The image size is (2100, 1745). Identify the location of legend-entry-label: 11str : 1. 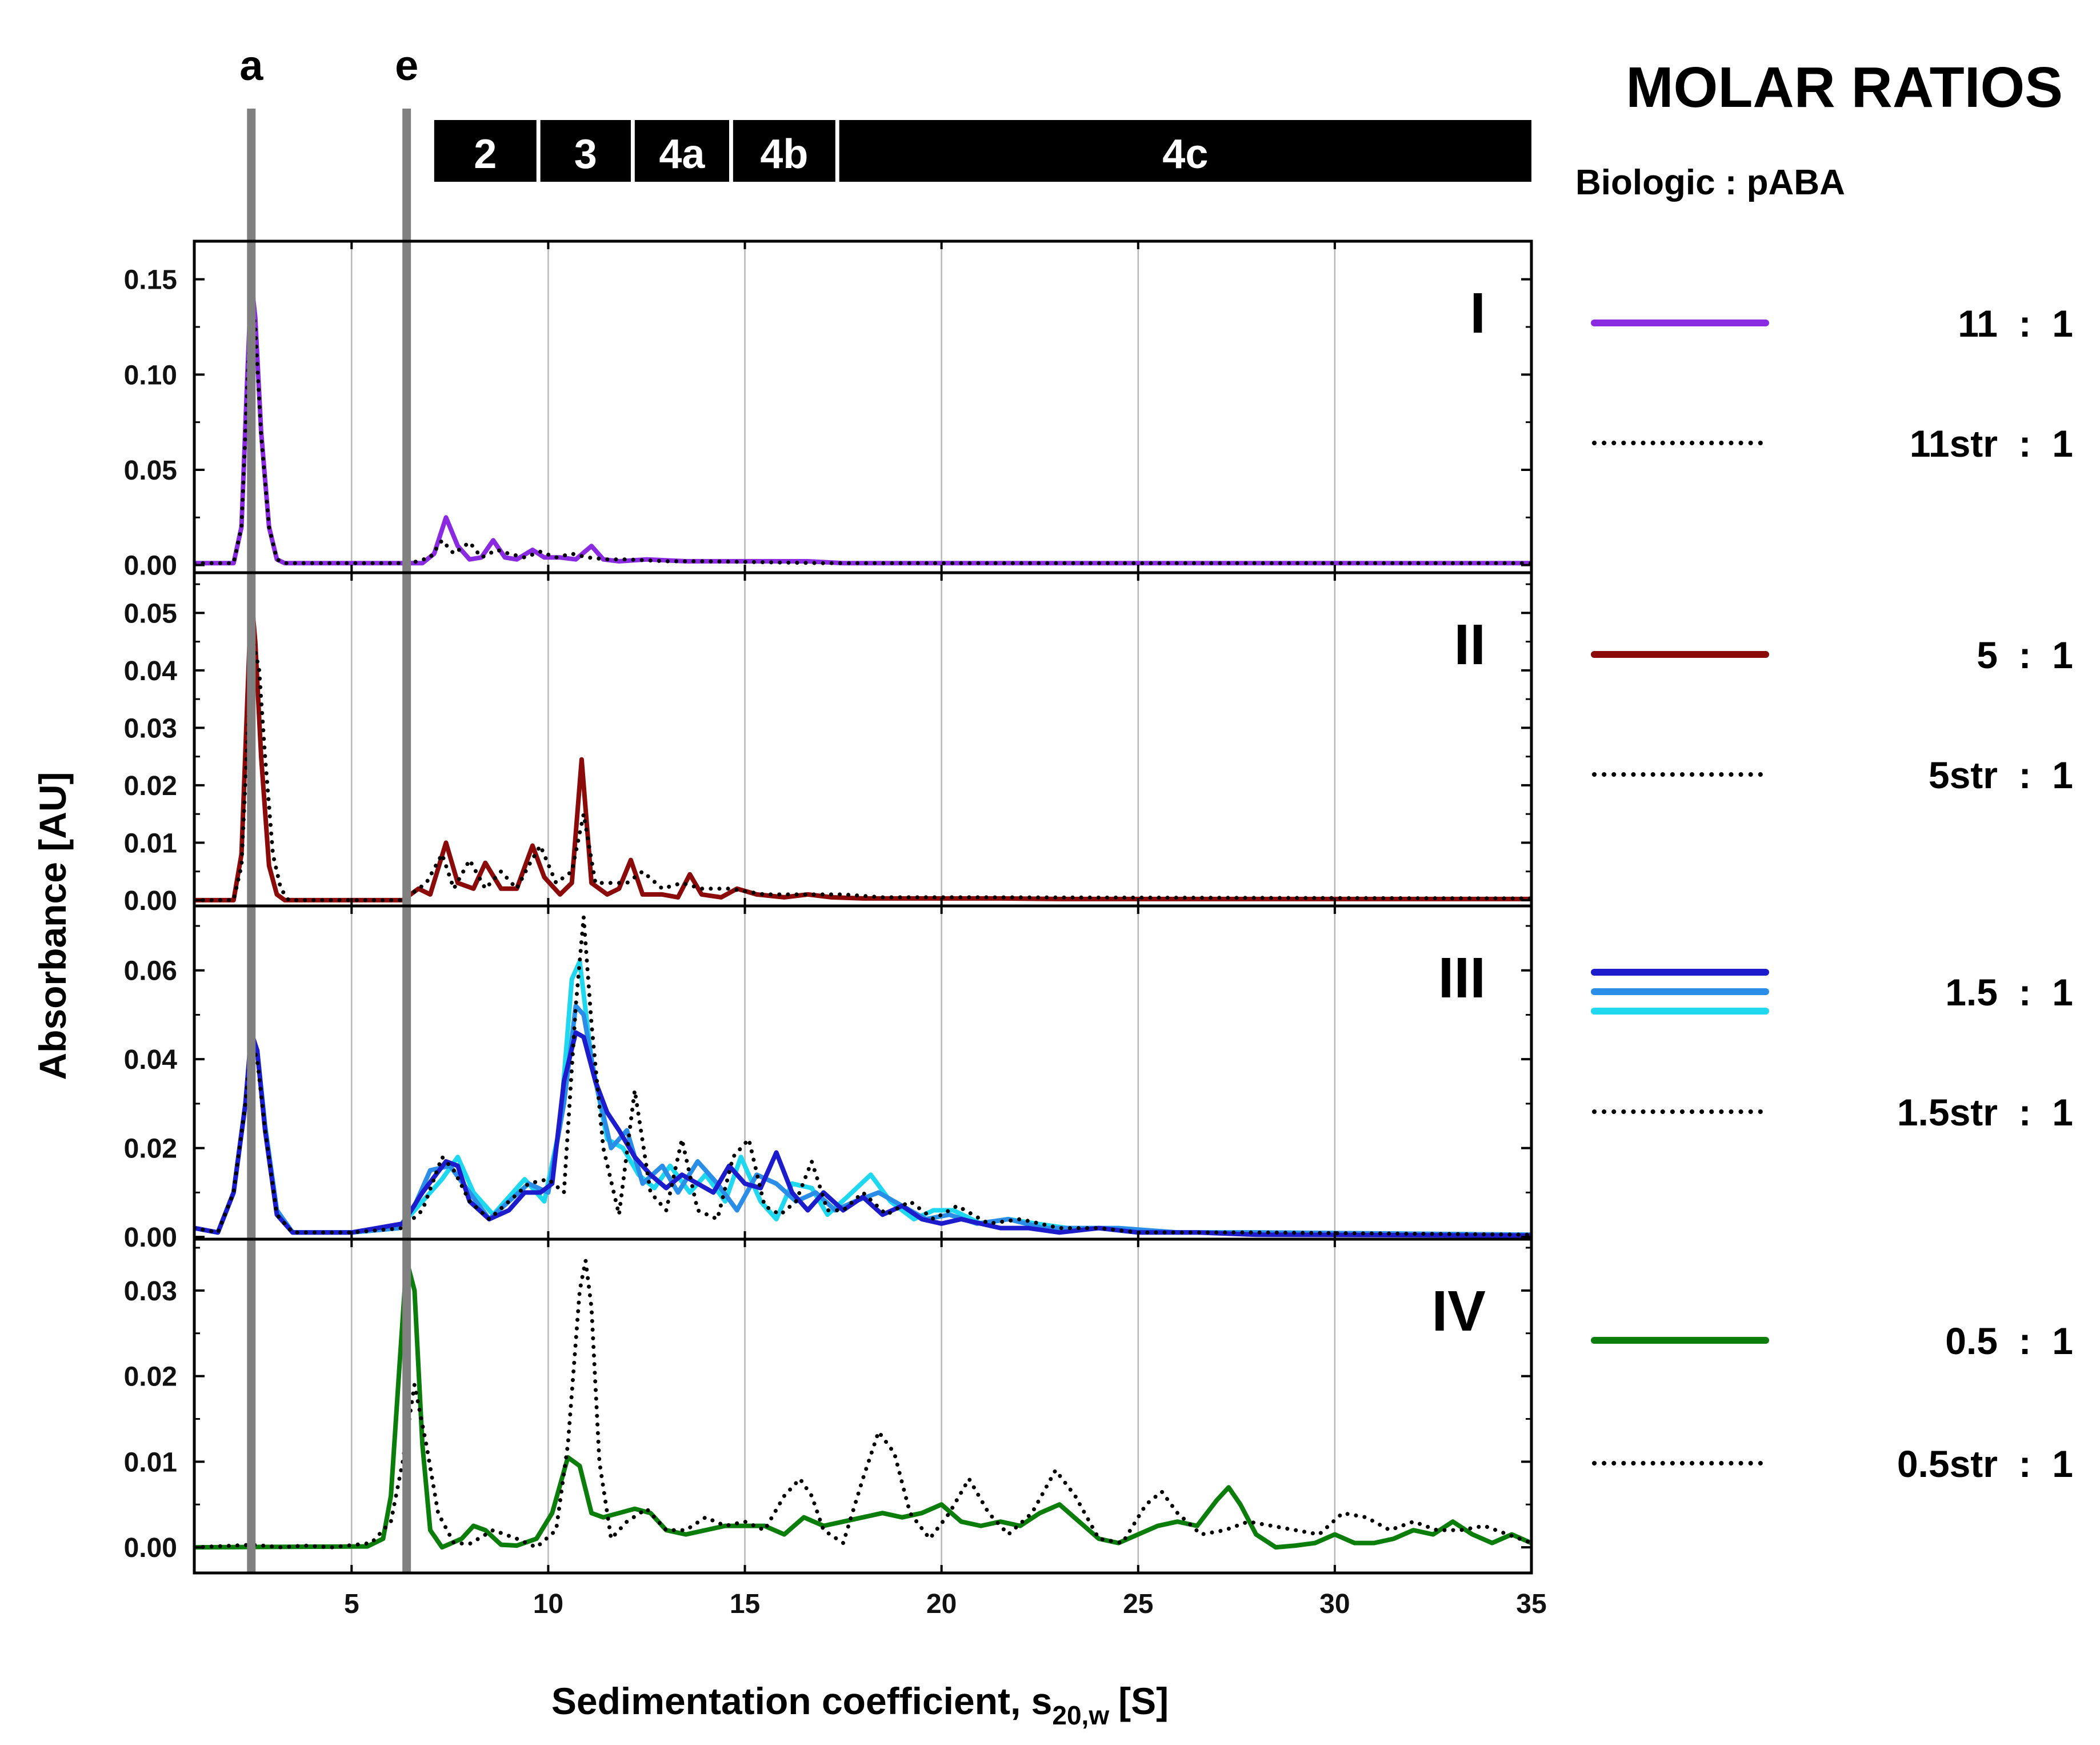
(1991, 443).